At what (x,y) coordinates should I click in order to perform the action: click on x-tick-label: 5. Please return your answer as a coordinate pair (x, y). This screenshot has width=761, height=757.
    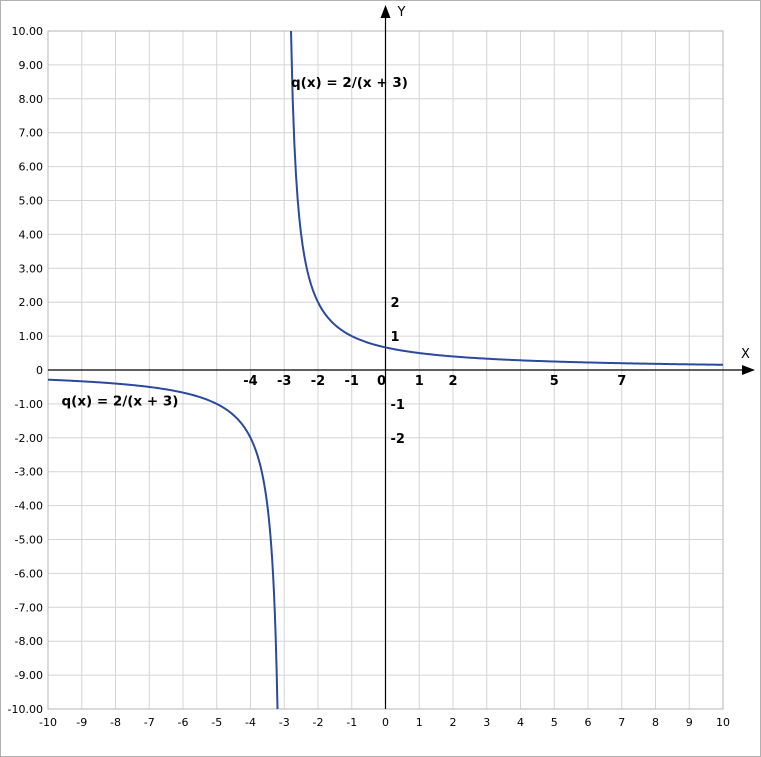
    Looking at the image, I should click on (554, 722).